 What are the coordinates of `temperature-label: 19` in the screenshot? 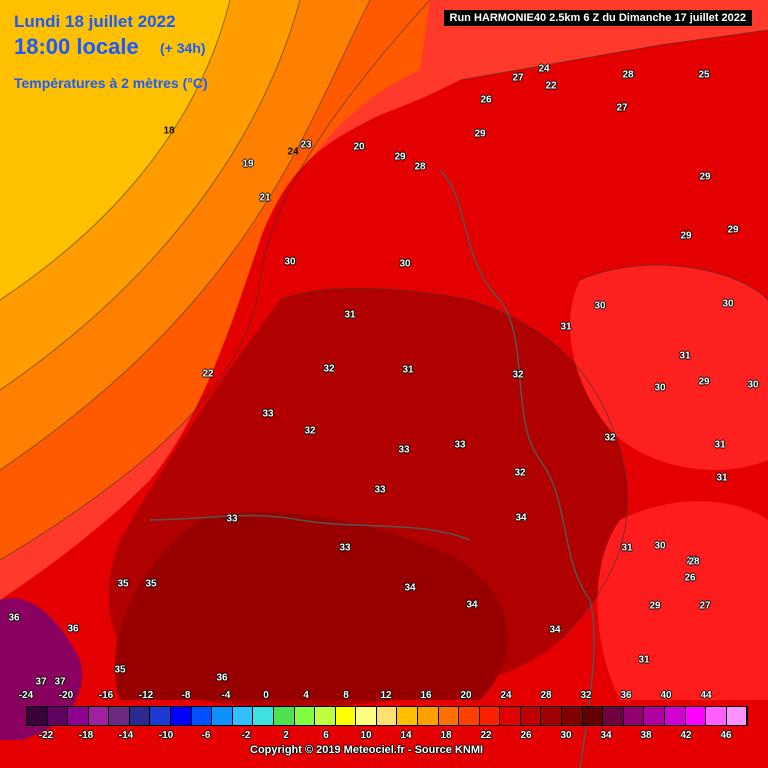 It's located at (248, 164).